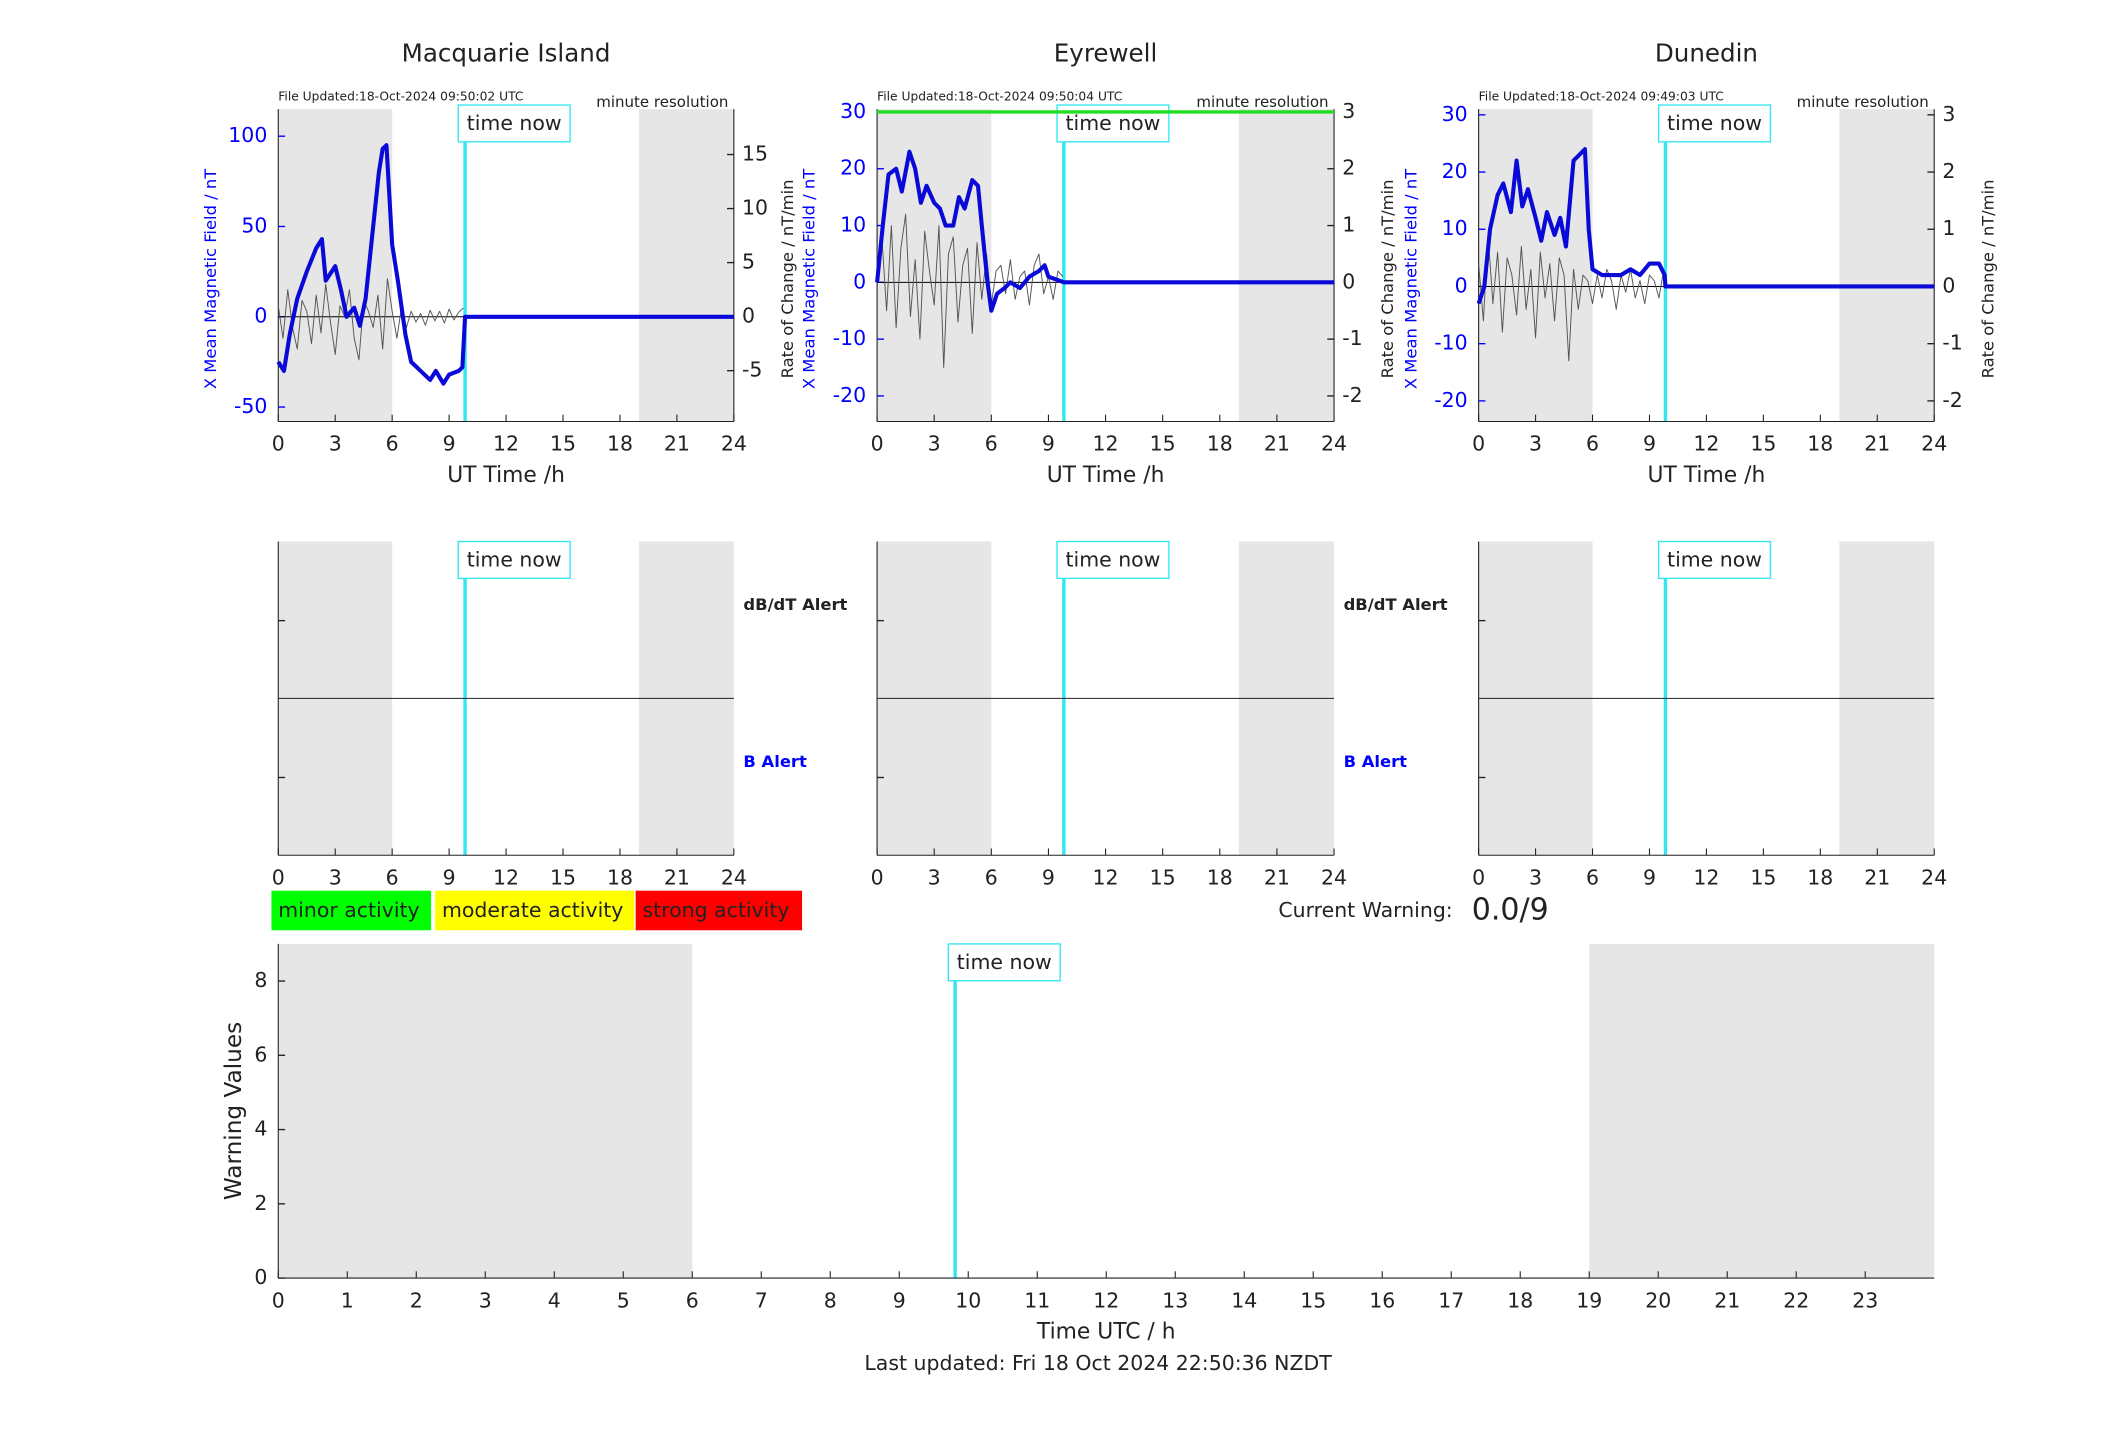  What do you see at coordinates (1037, 1300) in the screenshot?
I see `x-tick-label: 11` at bounding box center [1037, 1300].